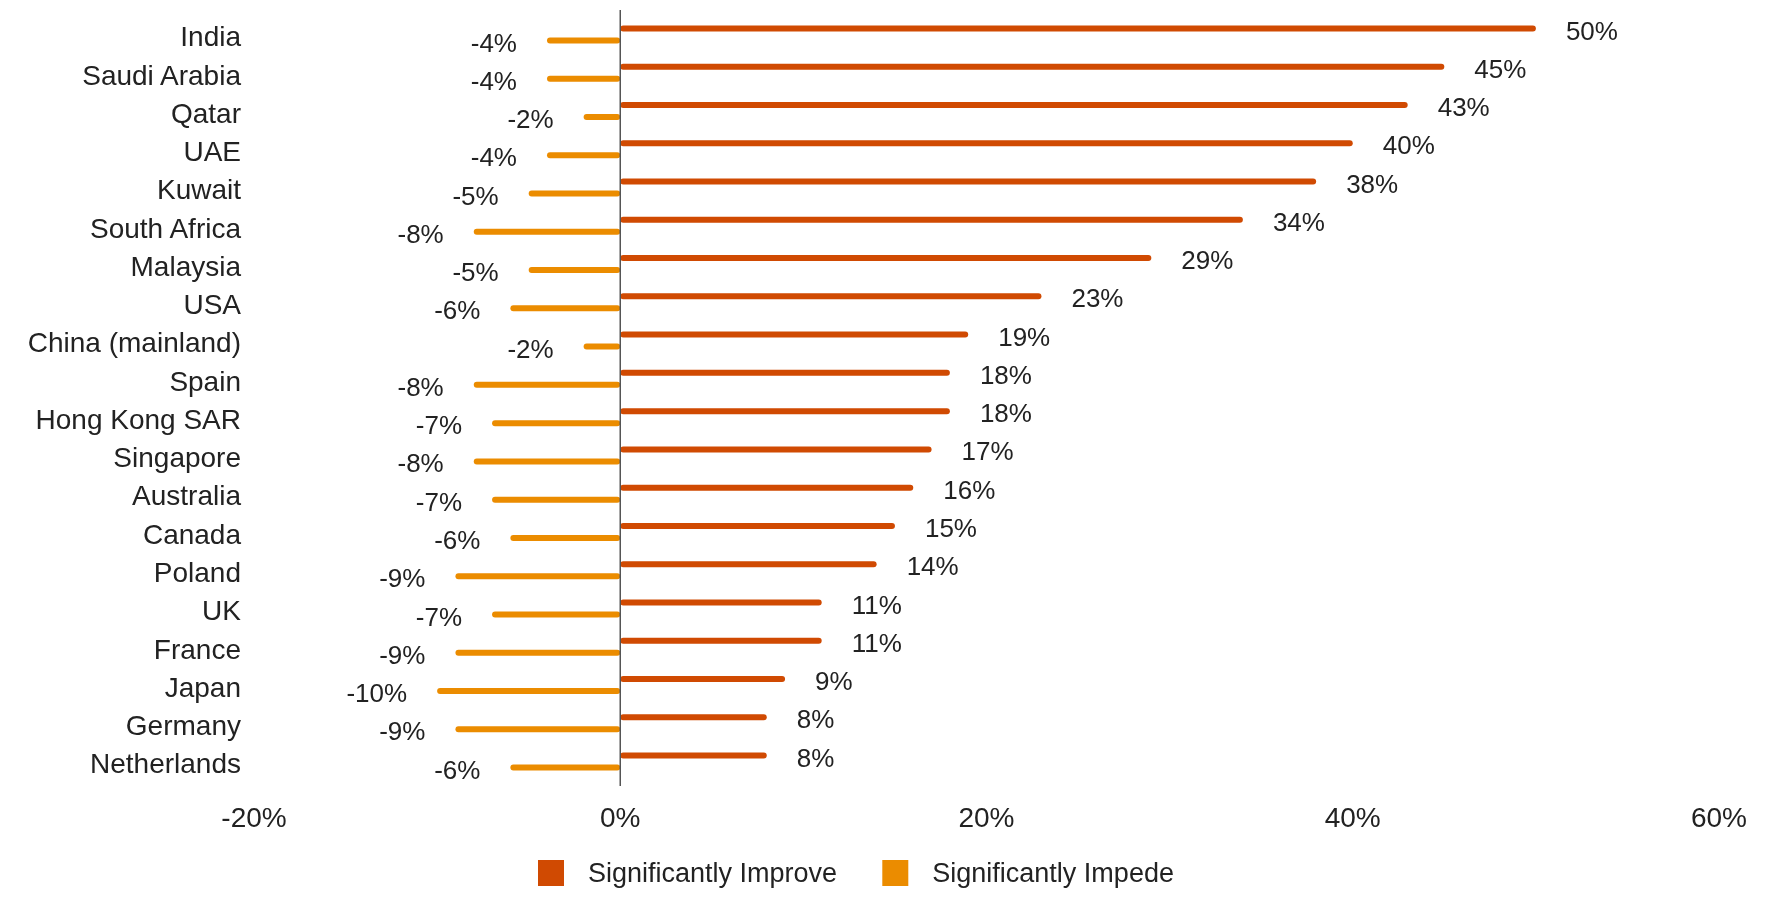 Image resolution: width=1770 pixels, height=897 pixels. What do you see at coordinates (1024, 336) in the screenshot?
I see `data-label: 19%` at bounding box center [1024, 336].